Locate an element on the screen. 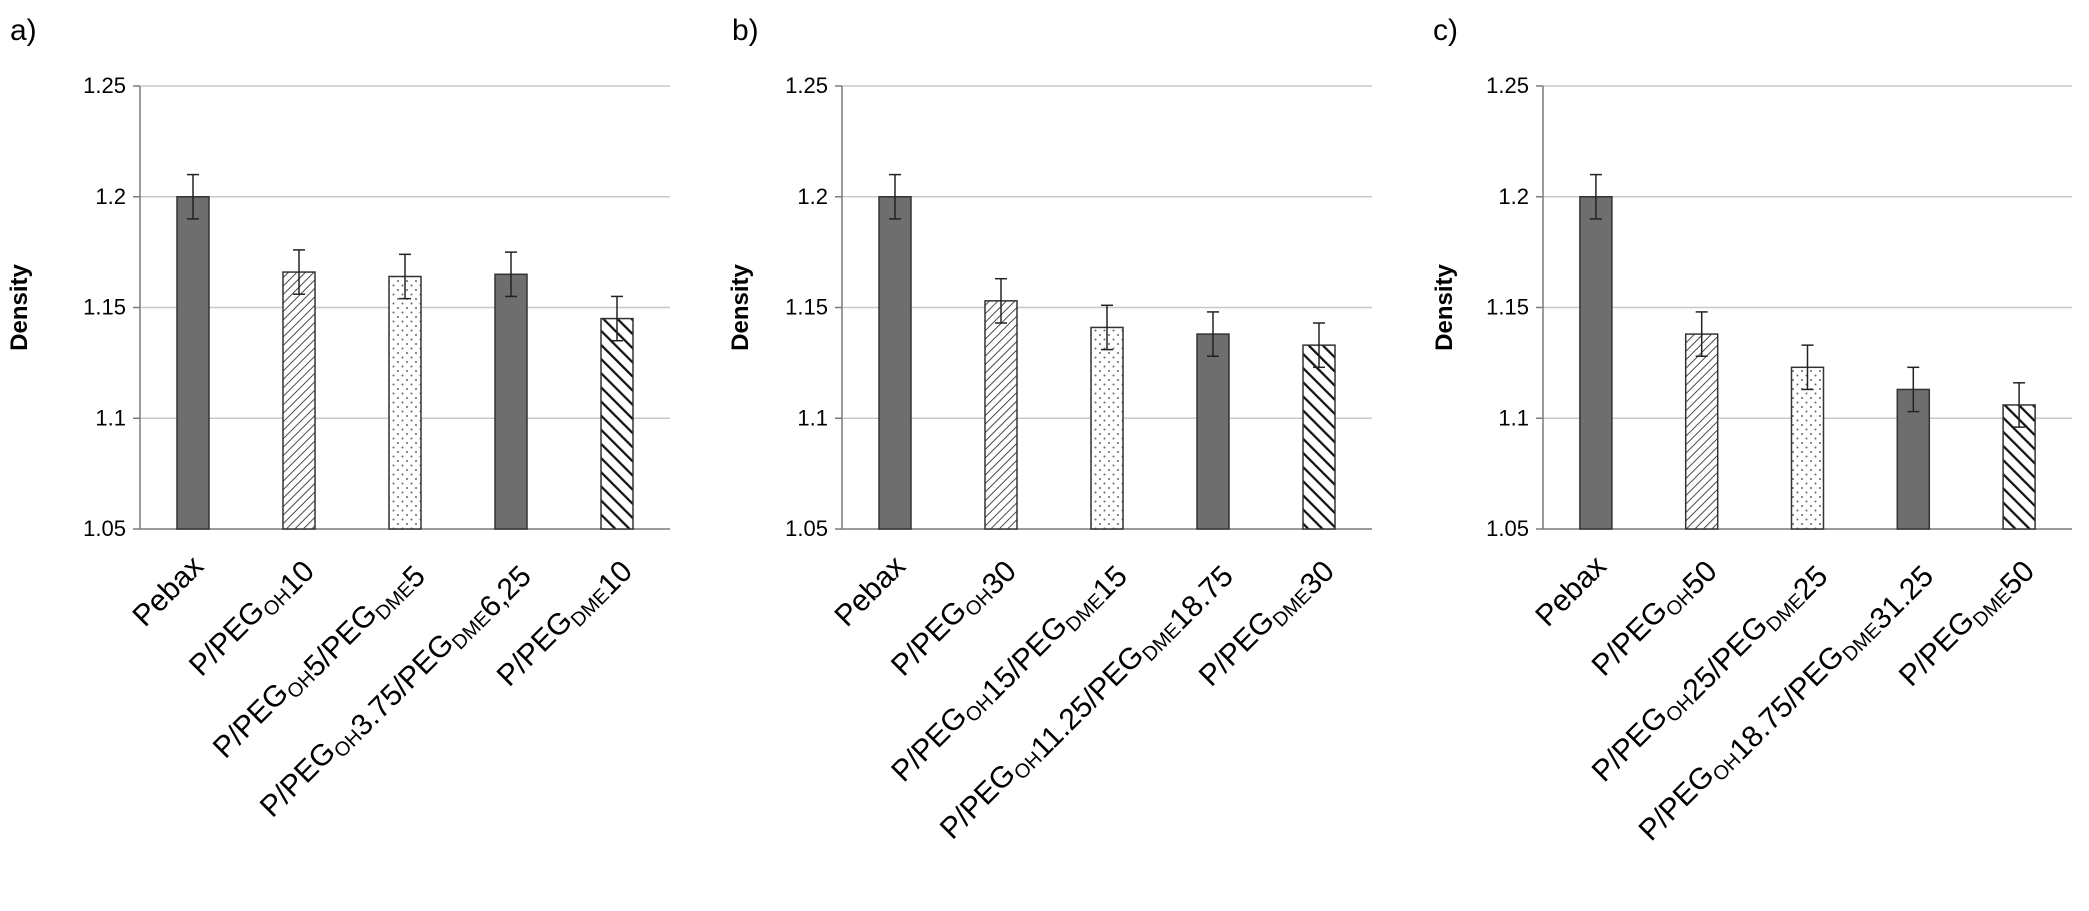 This screenshot has width=2089, height=911. panel-letter: b) is located at coordinates (745, 30).